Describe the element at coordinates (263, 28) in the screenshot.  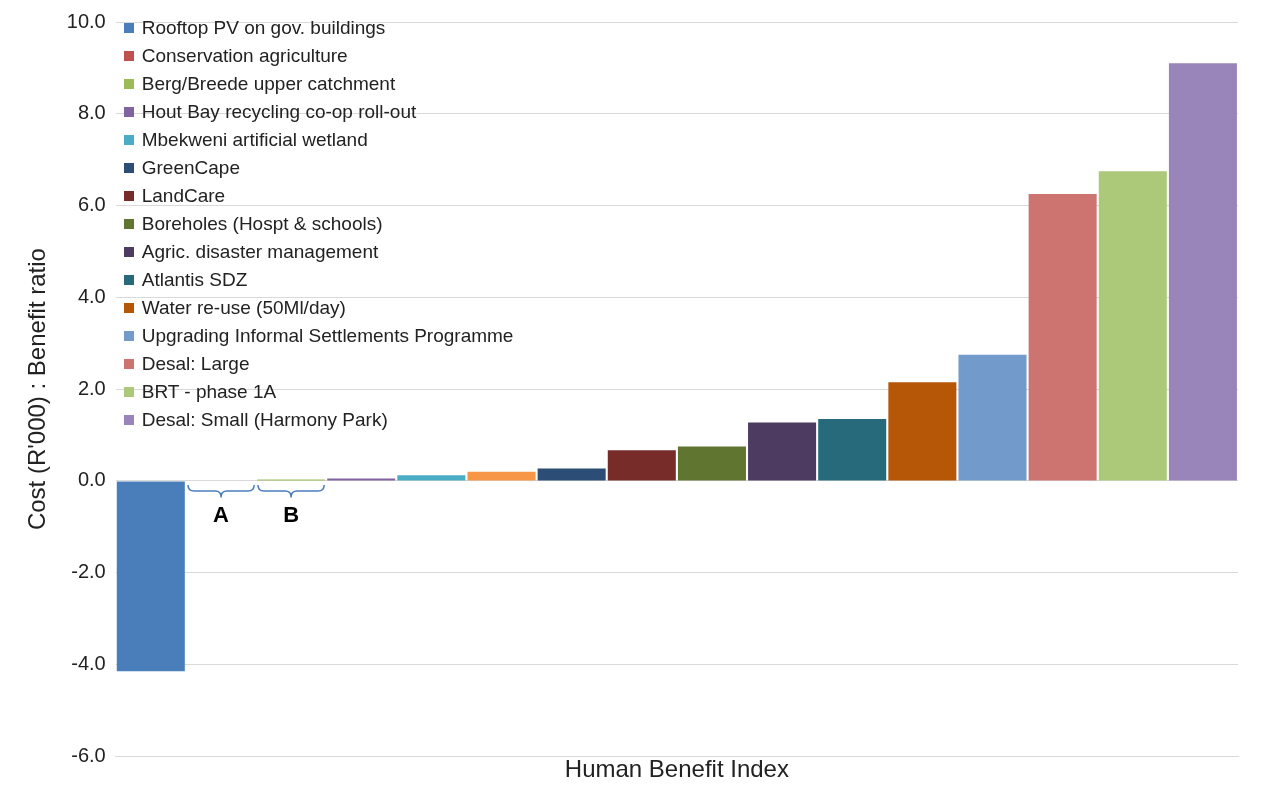
I see `legend-label: Rooftop PV on gov. buildings` at that location.